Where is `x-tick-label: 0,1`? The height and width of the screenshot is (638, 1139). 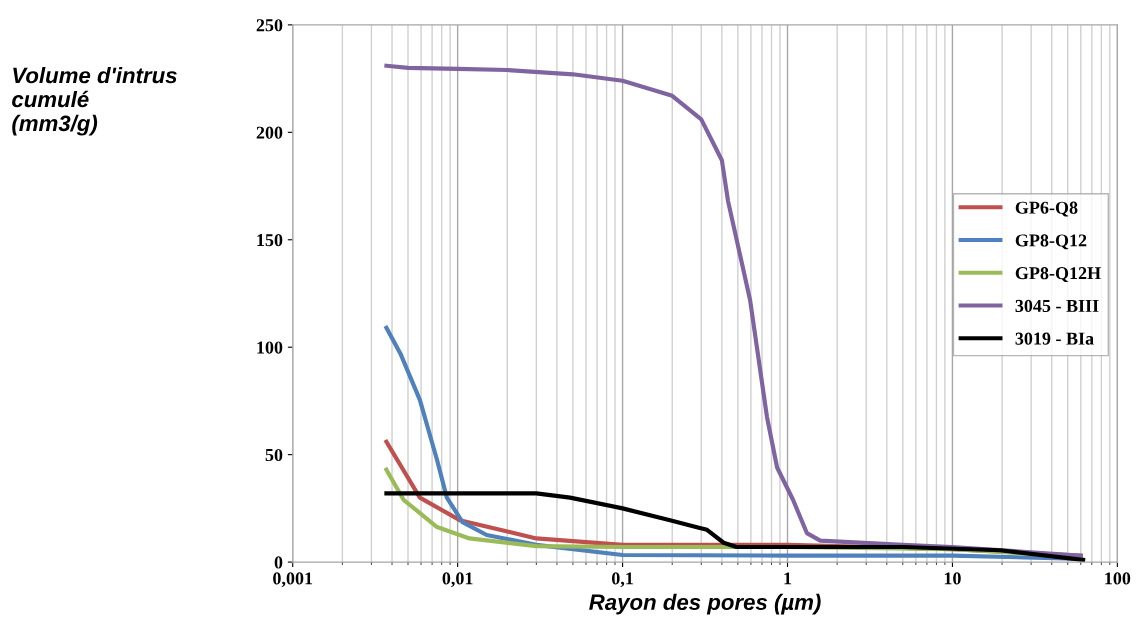
x-tick-label: 0,1 is located at coordinates (622, 580).